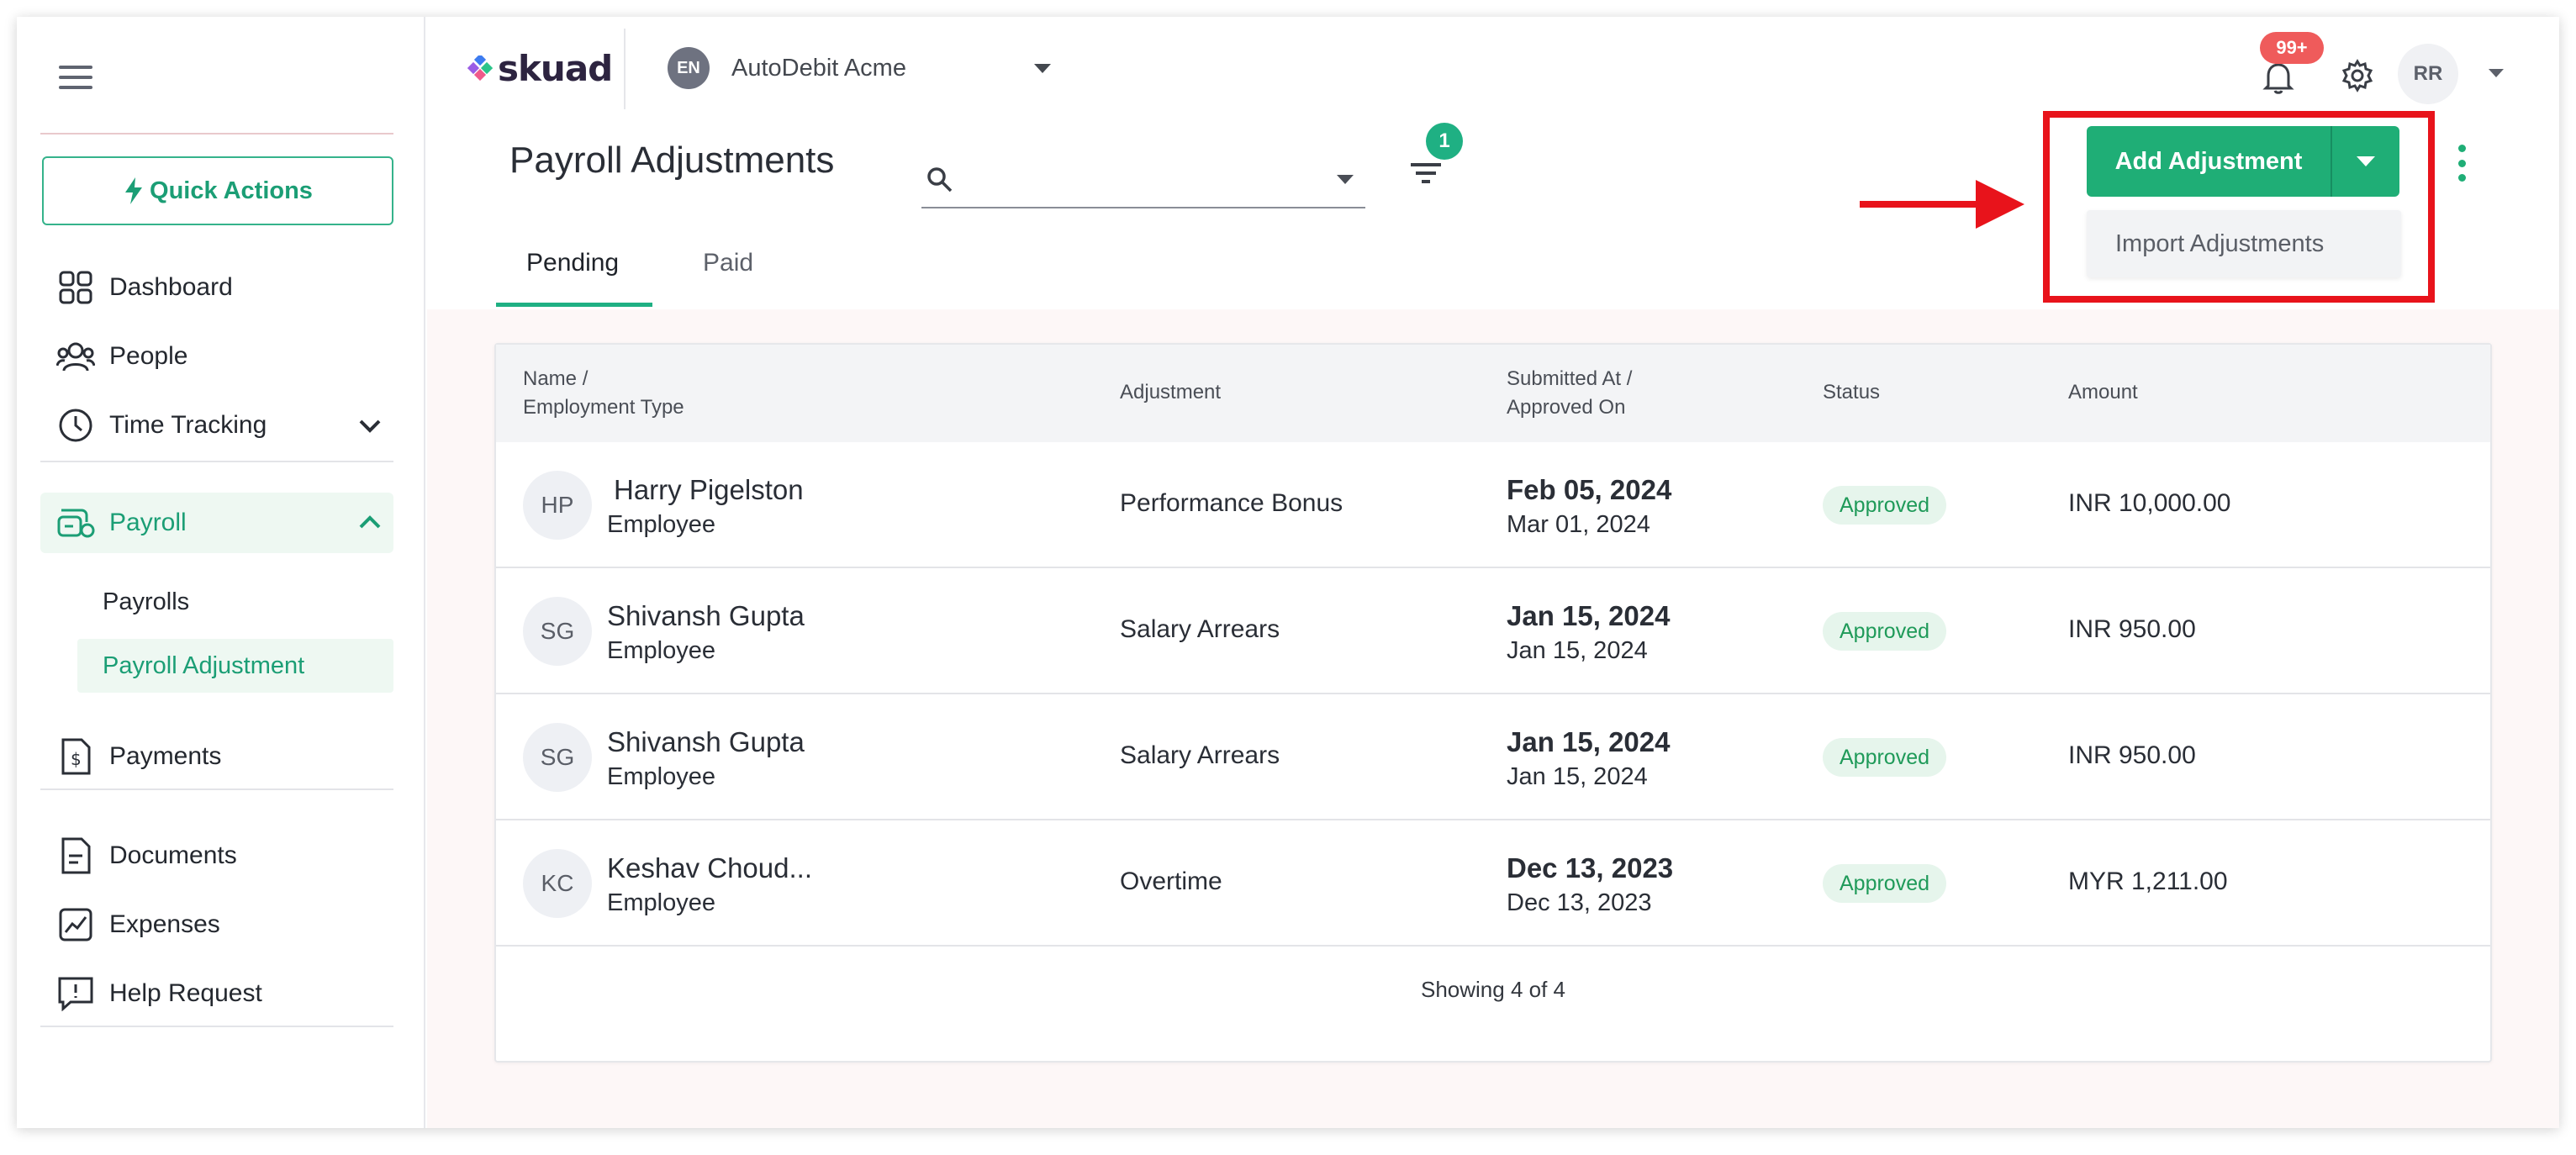 The height and width of the screenshot is (1155, 2576). I want to click on more-options-icon, so click(2462, 163).